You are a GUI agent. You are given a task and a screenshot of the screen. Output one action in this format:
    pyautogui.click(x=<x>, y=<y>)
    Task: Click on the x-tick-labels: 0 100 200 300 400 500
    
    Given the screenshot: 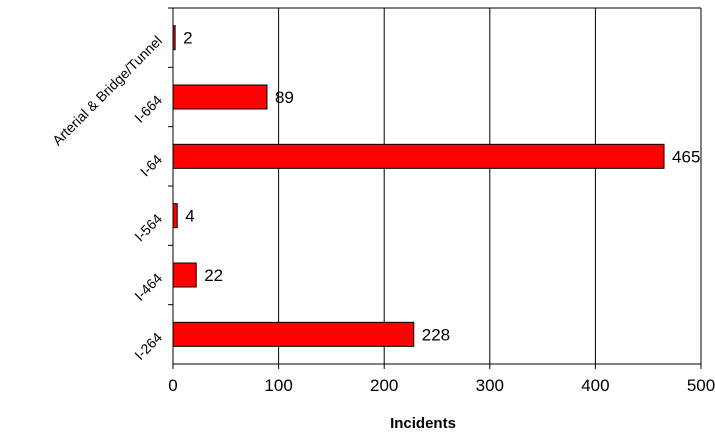 What is the action you would take?
    pyautogui.click(x=441, y=385)
    